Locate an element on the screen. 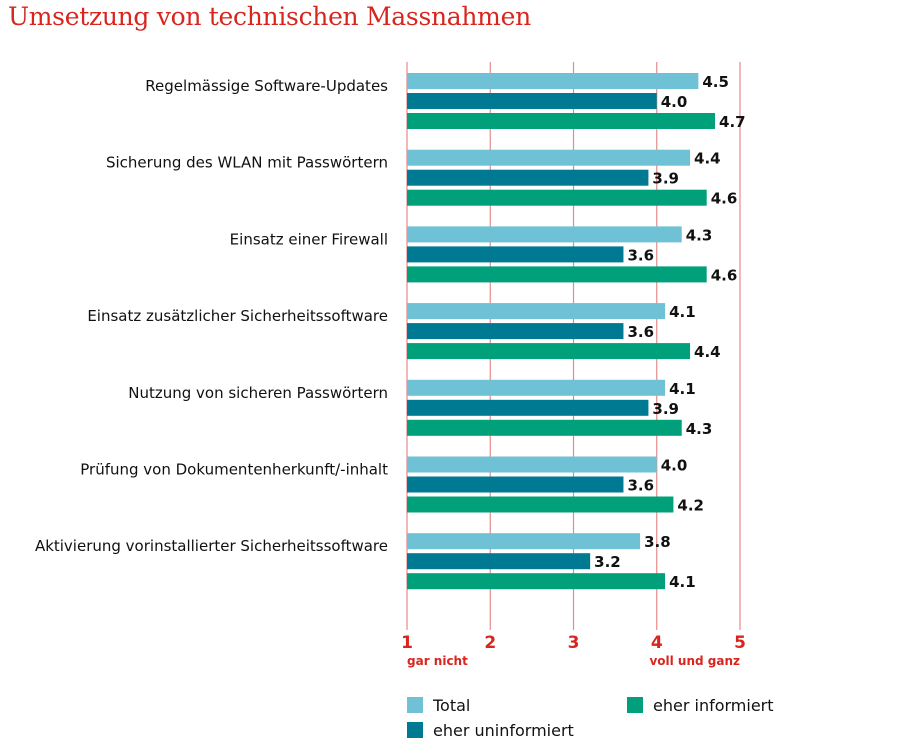  category-label: Sicherung des WLAN mit Passwörtern is located at coordinates (247, 163).